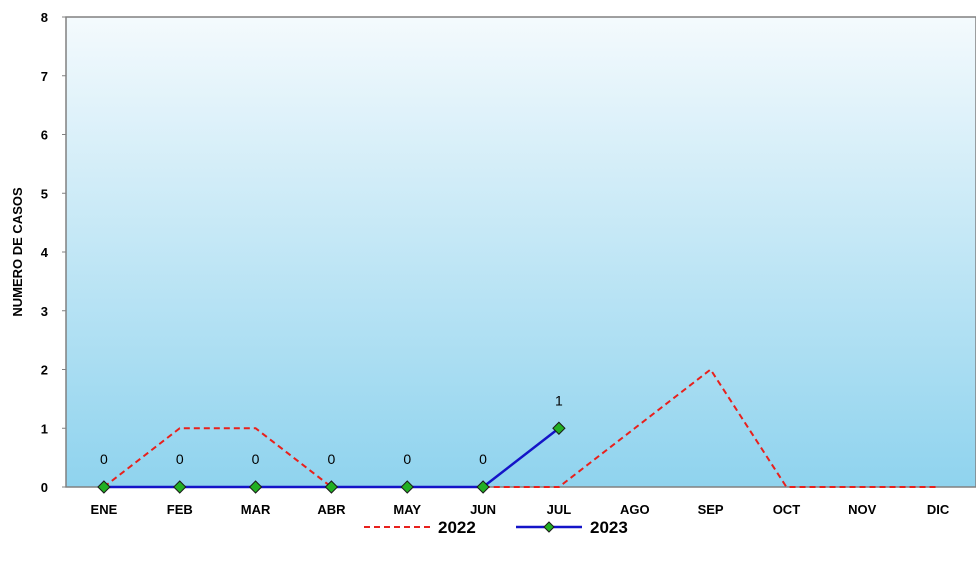 The width and height of the screenshot is (976, 564). What do you see at coordinates (420, 527) in the screenshot?
I see `legend-item-2022: 2022` at bounding box center [420, 527].